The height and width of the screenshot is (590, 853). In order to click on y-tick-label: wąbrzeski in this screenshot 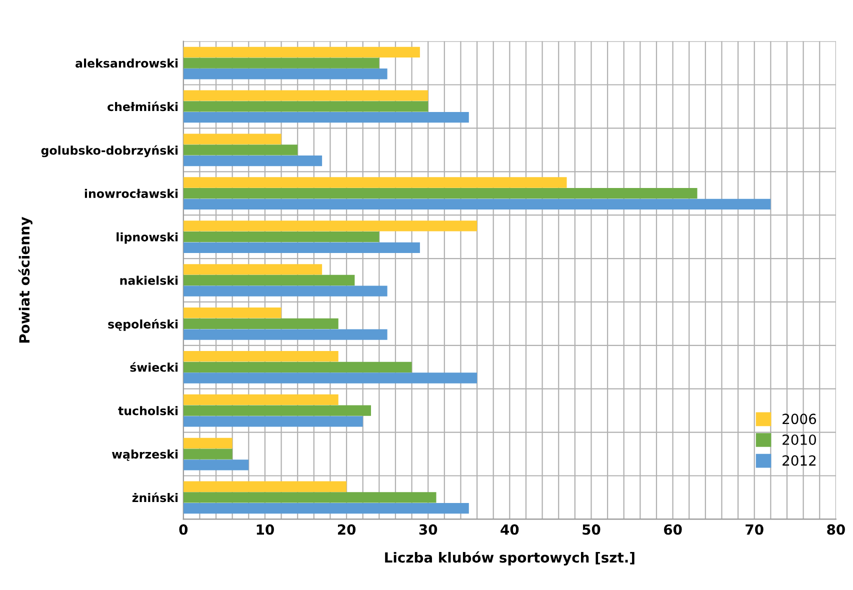, I will do `click(145, 455)`.